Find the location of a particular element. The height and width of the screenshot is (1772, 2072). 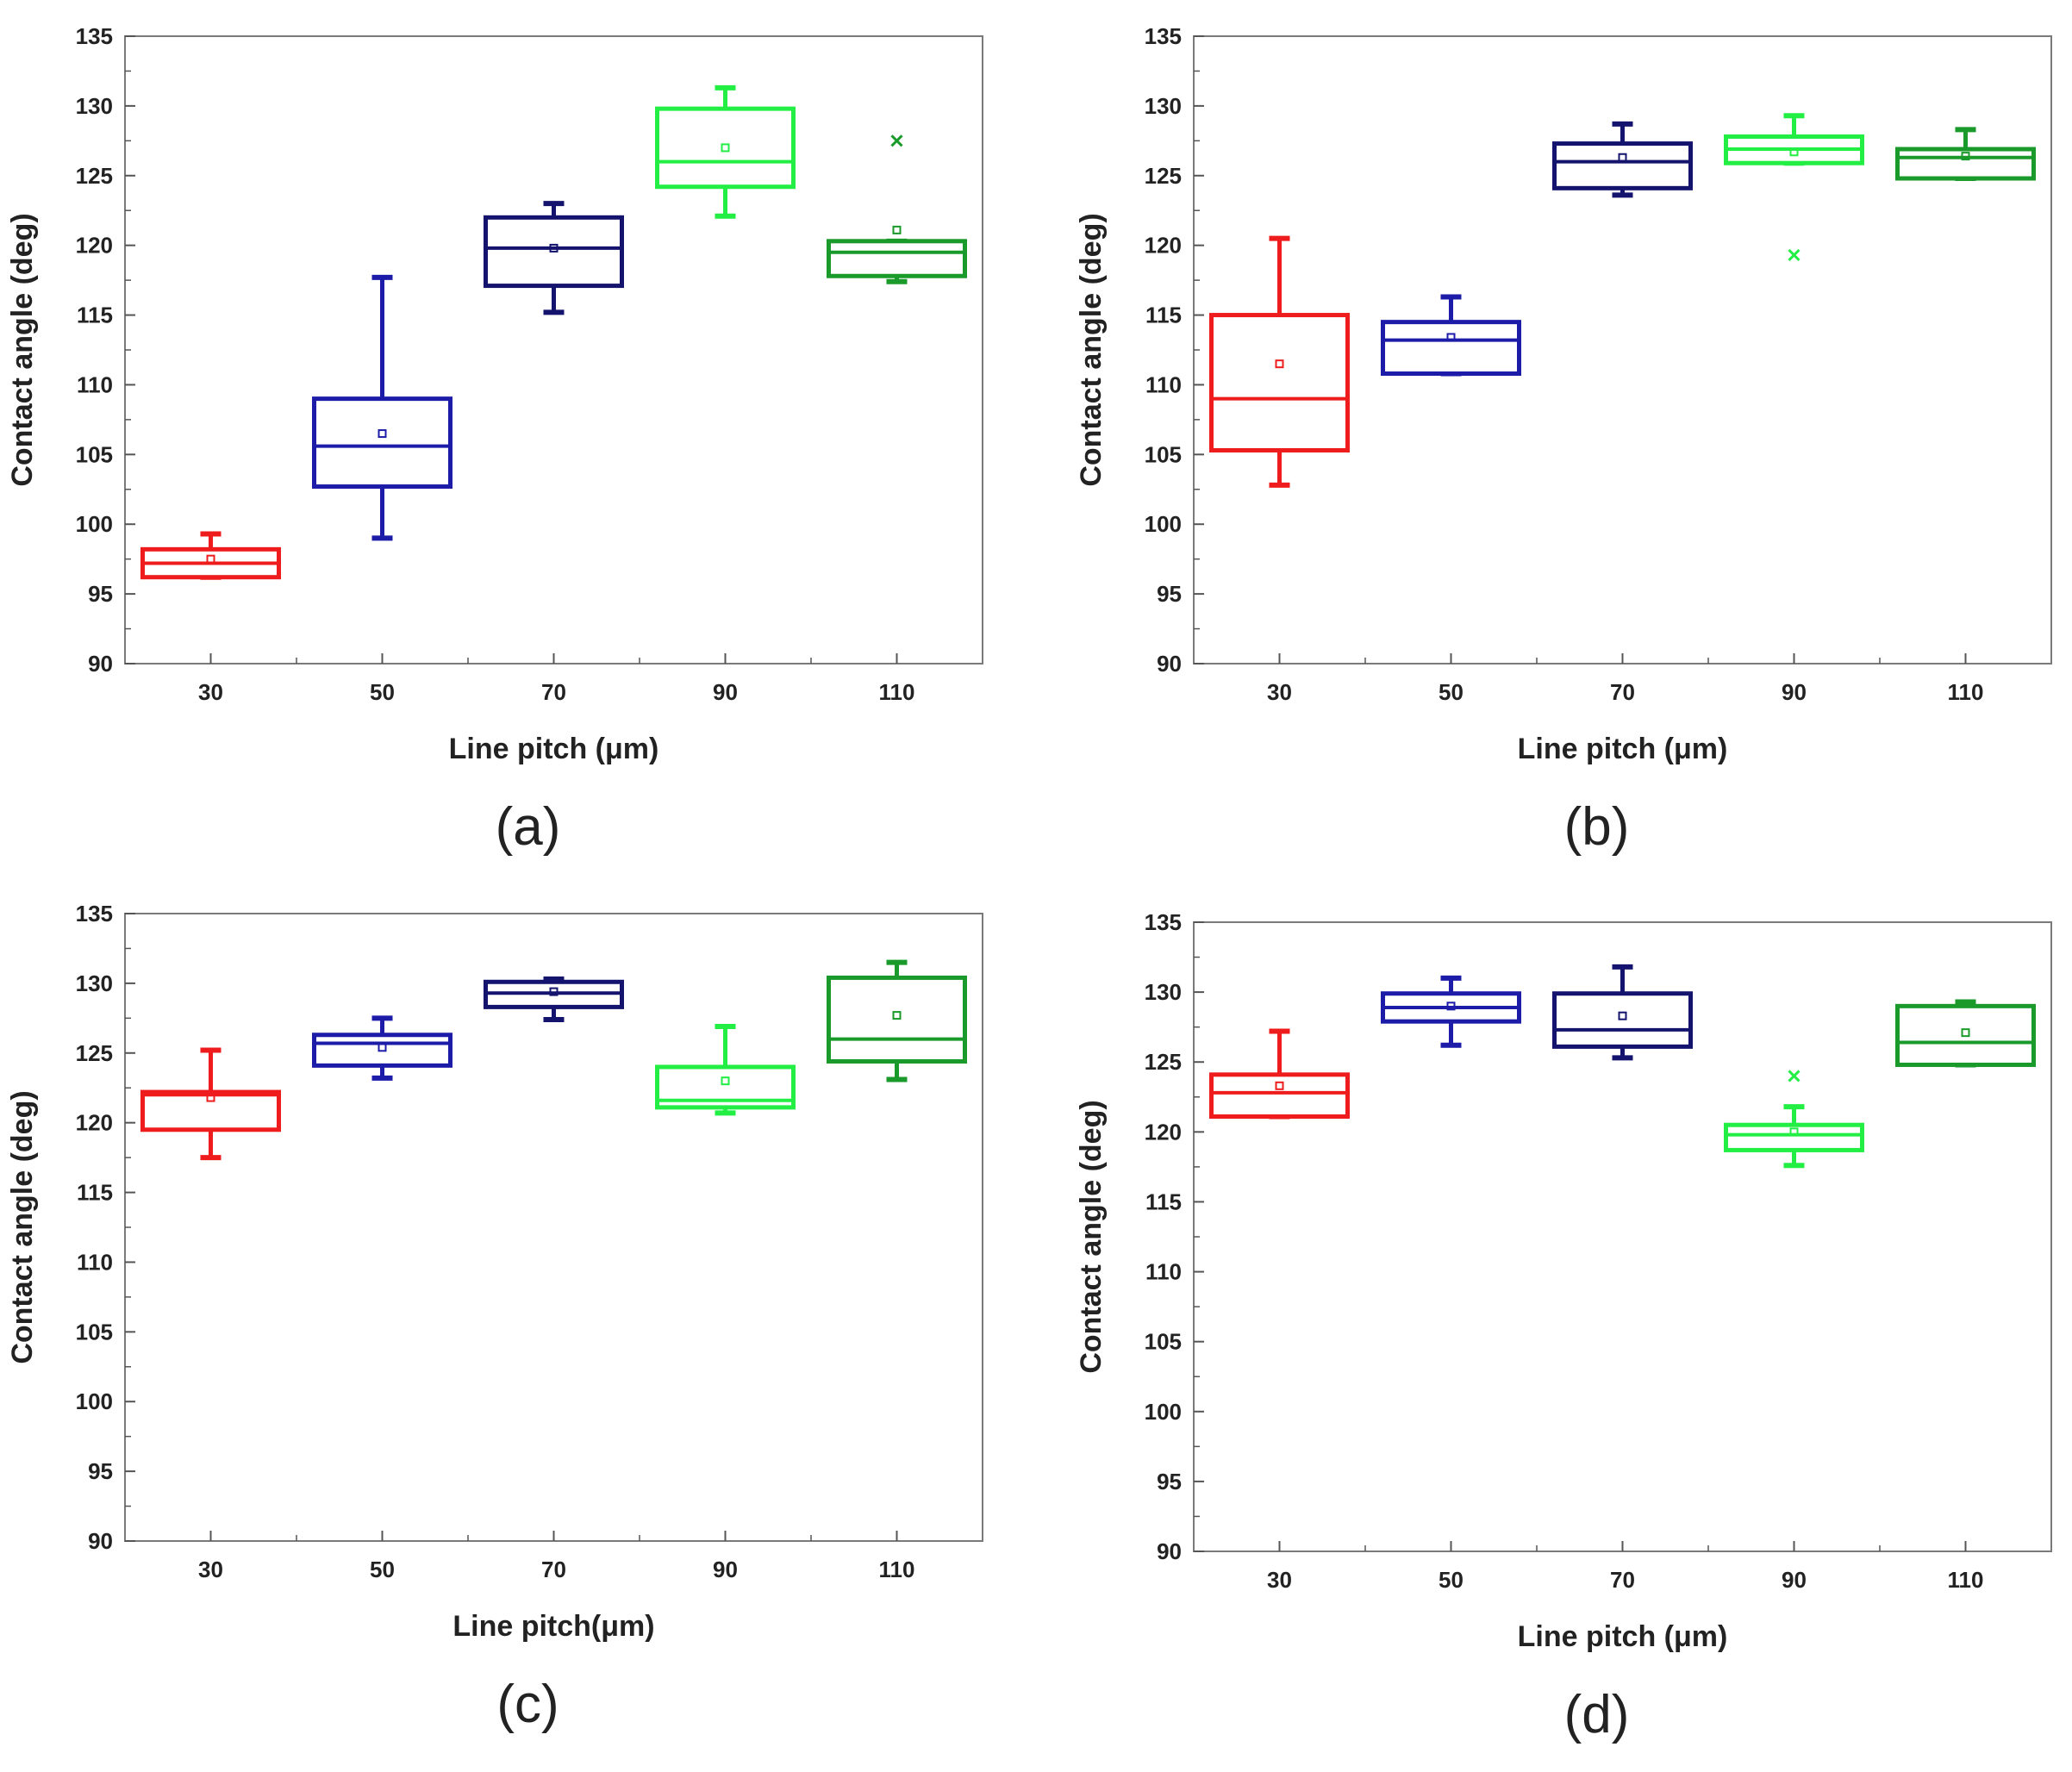

x-axis-title: Line pitch(μm) is located at coordinates (553, 1626).